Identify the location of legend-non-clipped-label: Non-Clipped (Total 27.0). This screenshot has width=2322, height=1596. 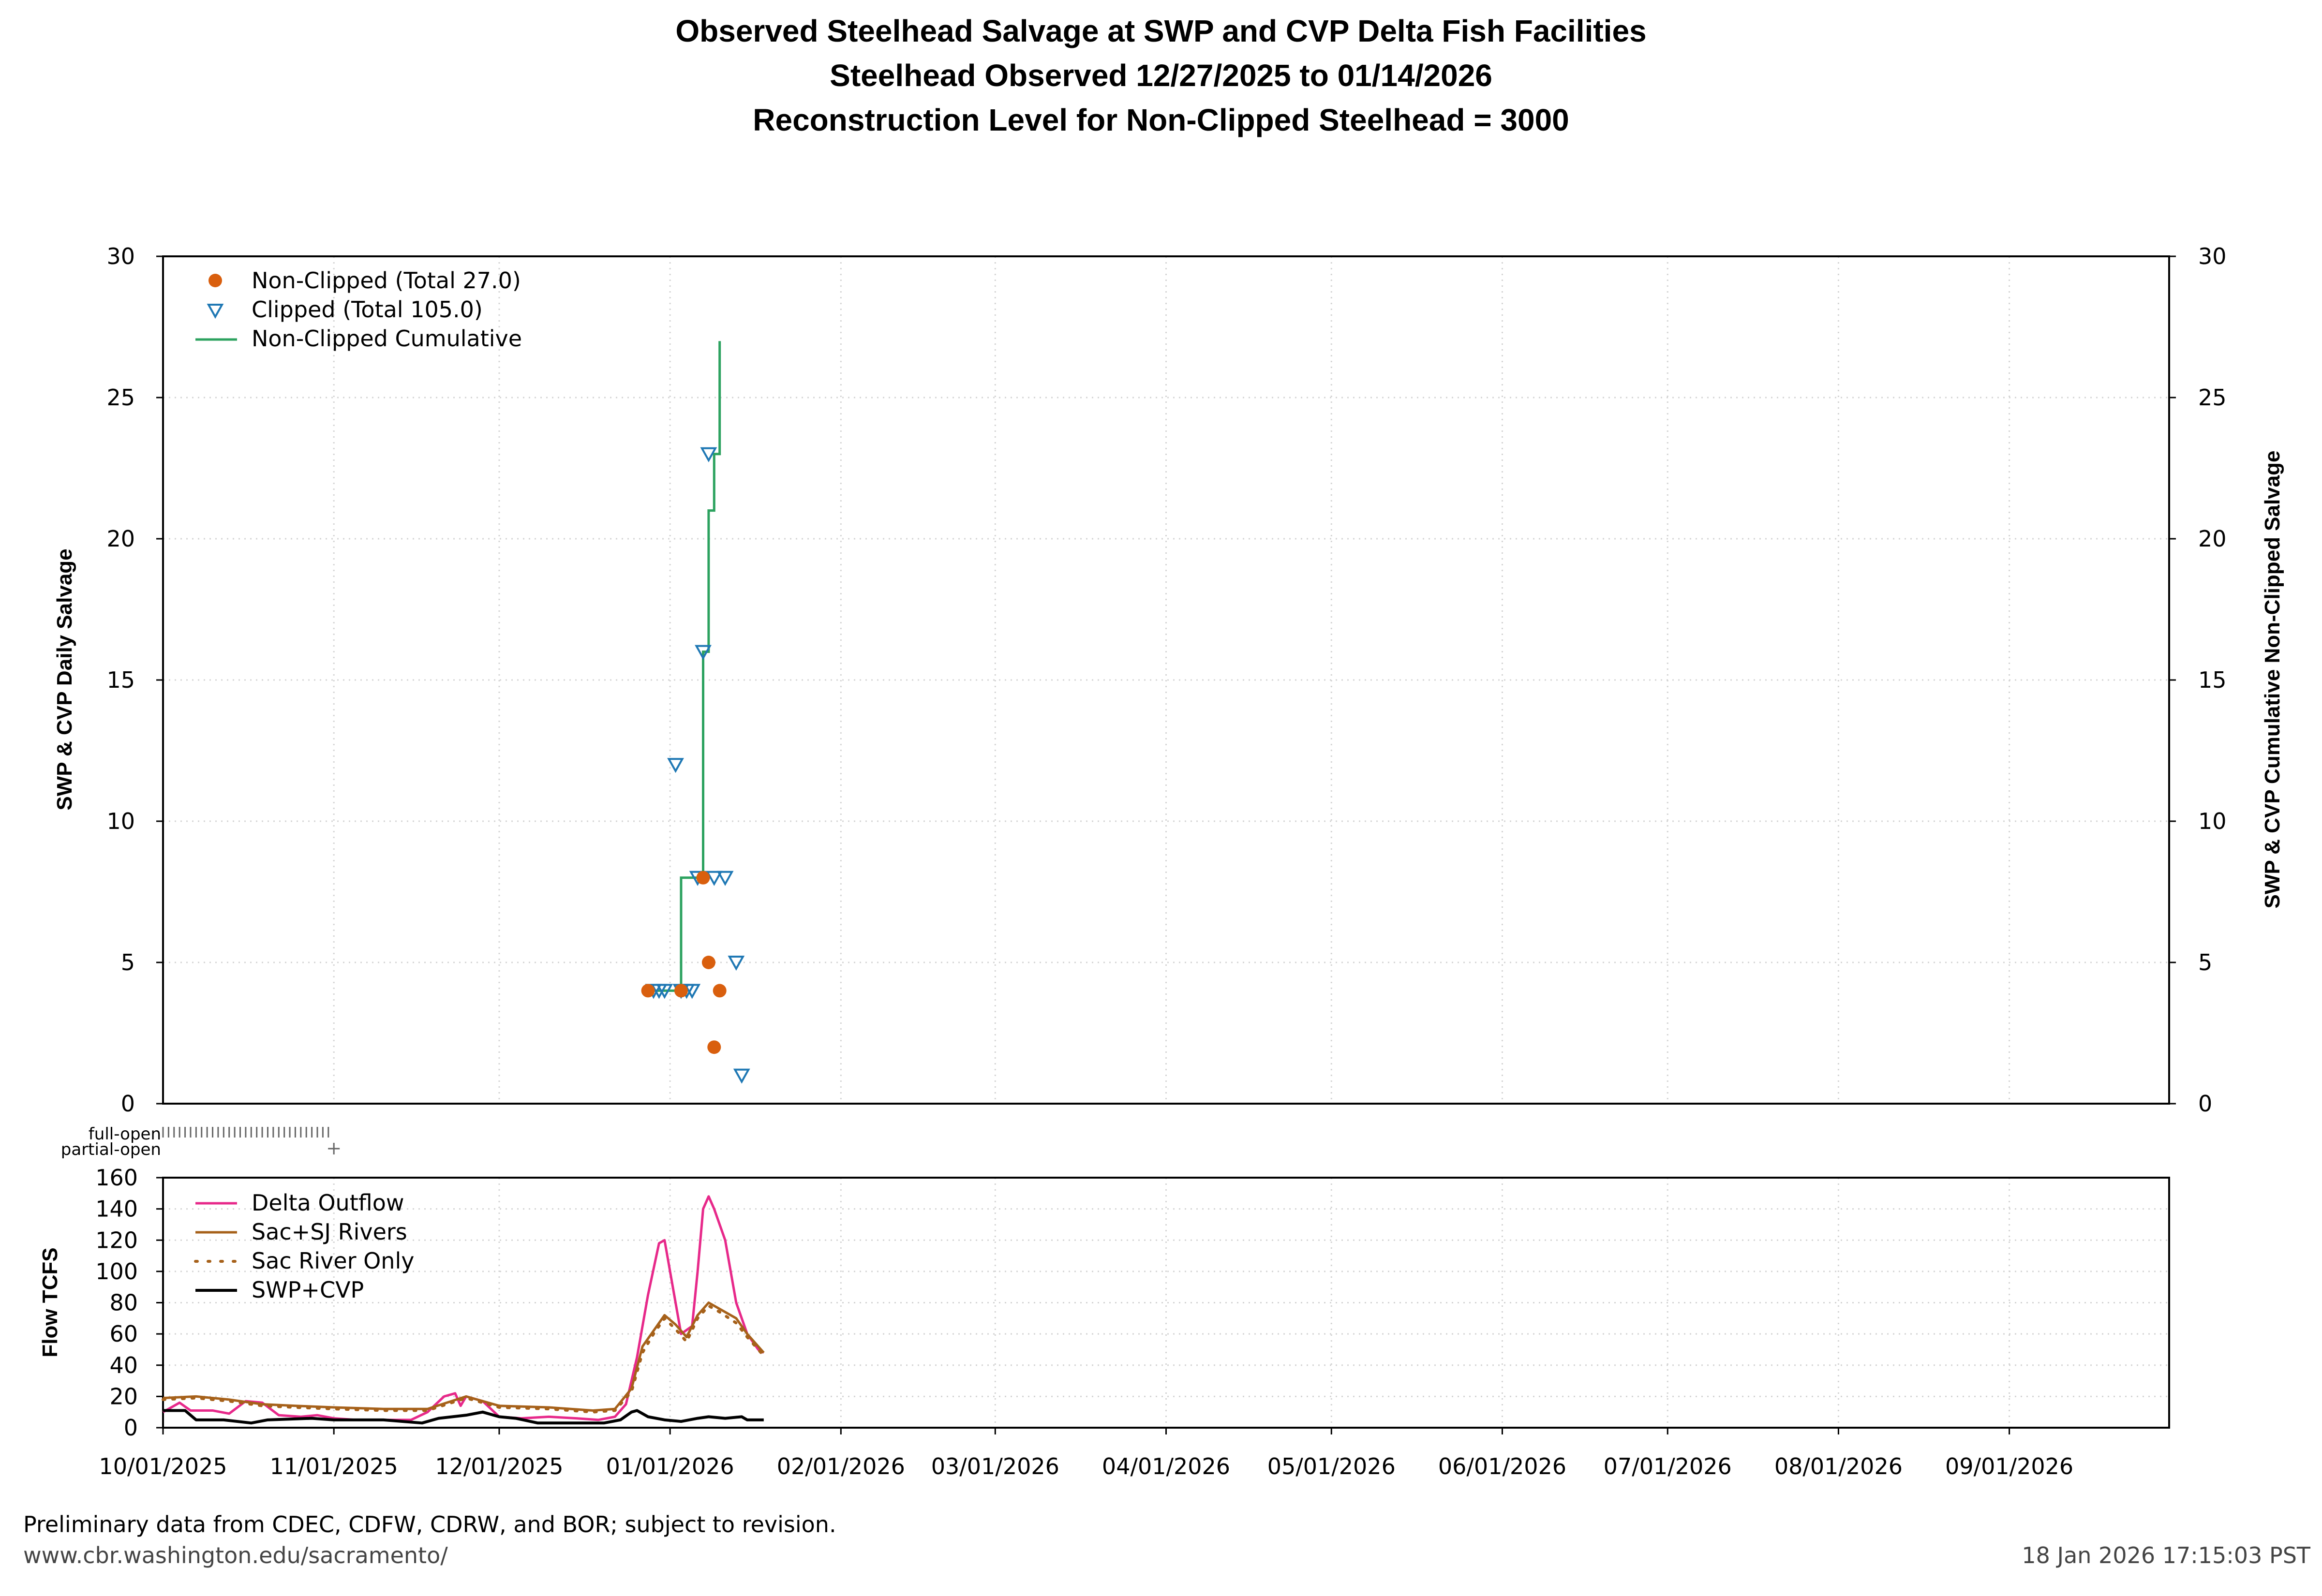
(386, 280).